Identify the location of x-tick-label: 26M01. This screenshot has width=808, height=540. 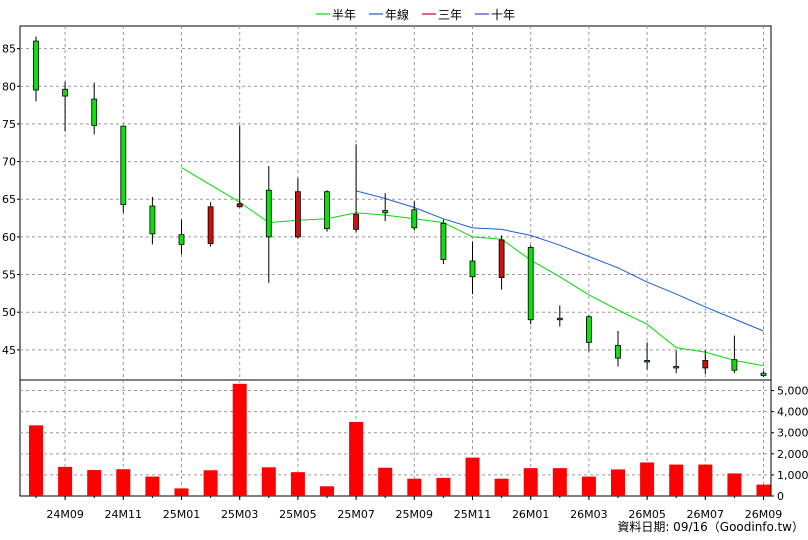
(531, 514).